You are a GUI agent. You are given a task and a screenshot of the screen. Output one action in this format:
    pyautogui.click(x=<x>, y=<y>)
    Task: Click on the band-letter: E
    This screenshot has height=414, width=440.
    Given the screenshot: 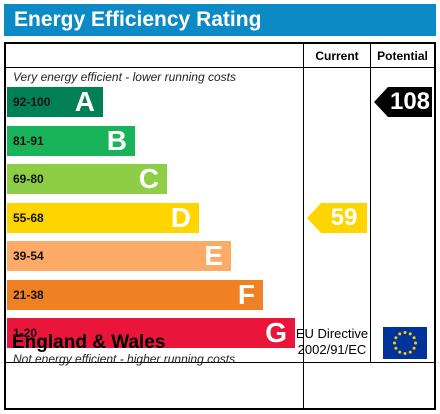 What is the action you would take?
    pyautogui.click(x=213, y=255)
    